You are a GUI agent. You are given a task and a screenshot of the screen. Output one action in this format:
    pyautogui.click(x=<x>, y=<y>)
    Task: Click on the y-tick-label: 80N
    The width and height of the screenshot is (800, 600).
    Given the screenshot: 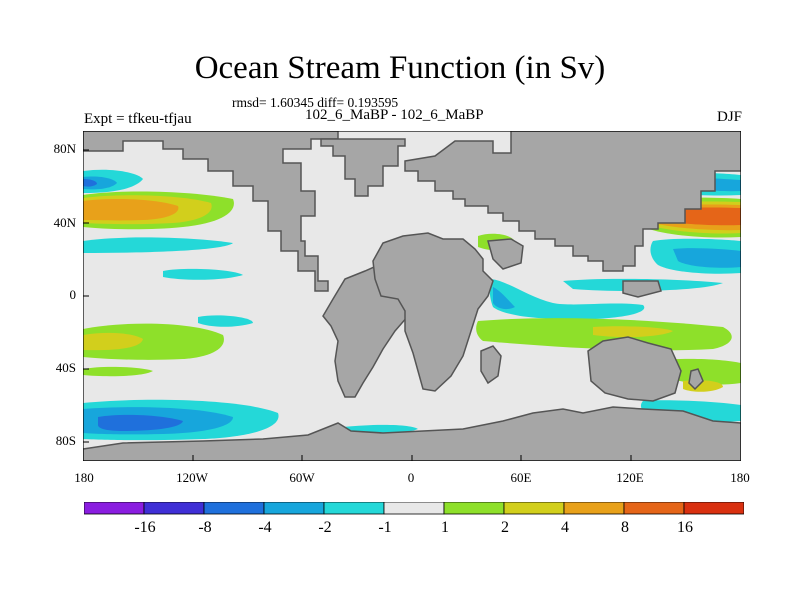 What is the action you would take?
    pyautogui.click(x=64, y=148)
    